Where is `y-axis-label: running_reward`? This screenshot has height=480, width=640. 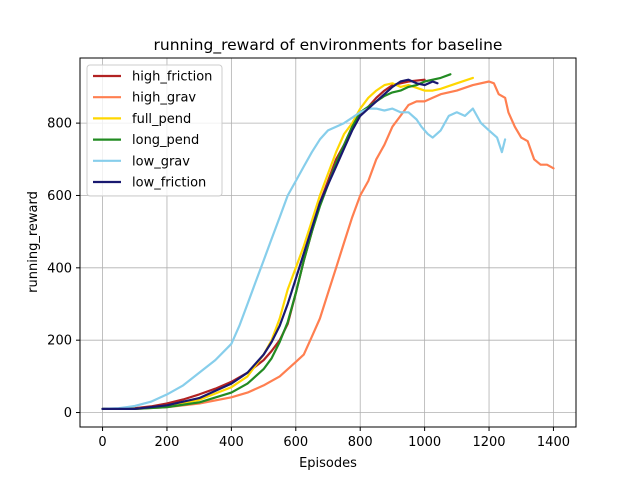
y-axis-label: running_reward is located at coordinates (33, 242).